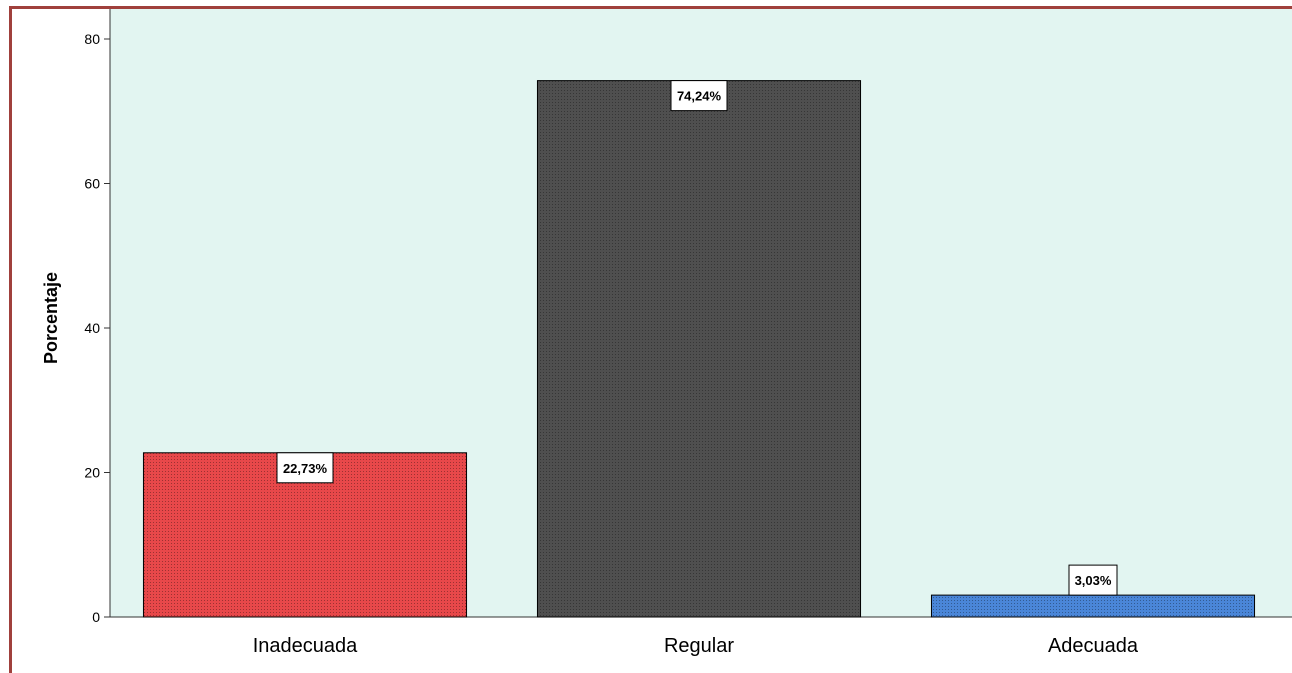 This screenshot has width=1292, height=673. Describe the element at coordinates (699, 646) in the screenshot. I see `x-category-label: Regular` at that location.